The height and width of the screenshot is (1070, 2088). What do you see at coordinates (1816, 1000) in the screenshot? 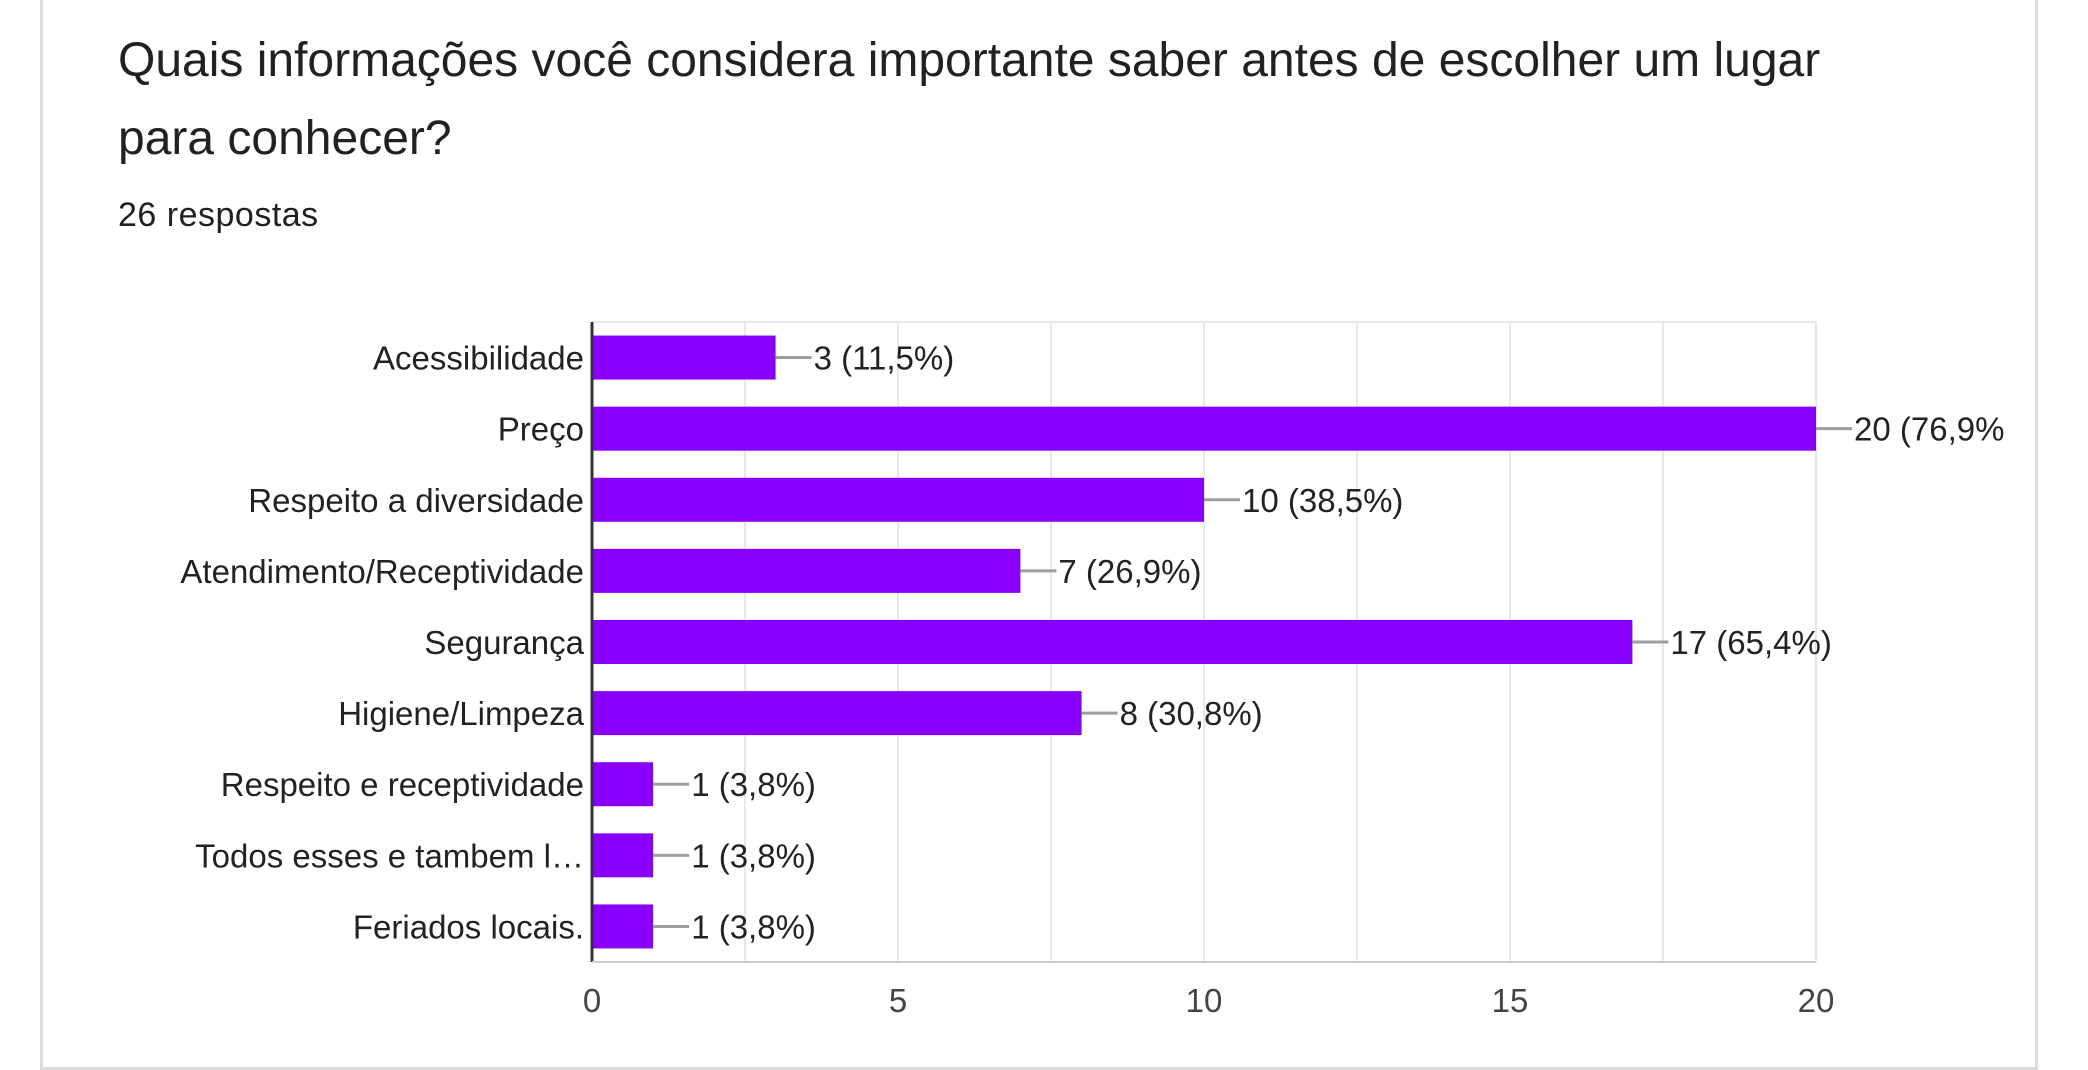
I see `x-tick-label: 20` at bounding box center [1816, 1000].